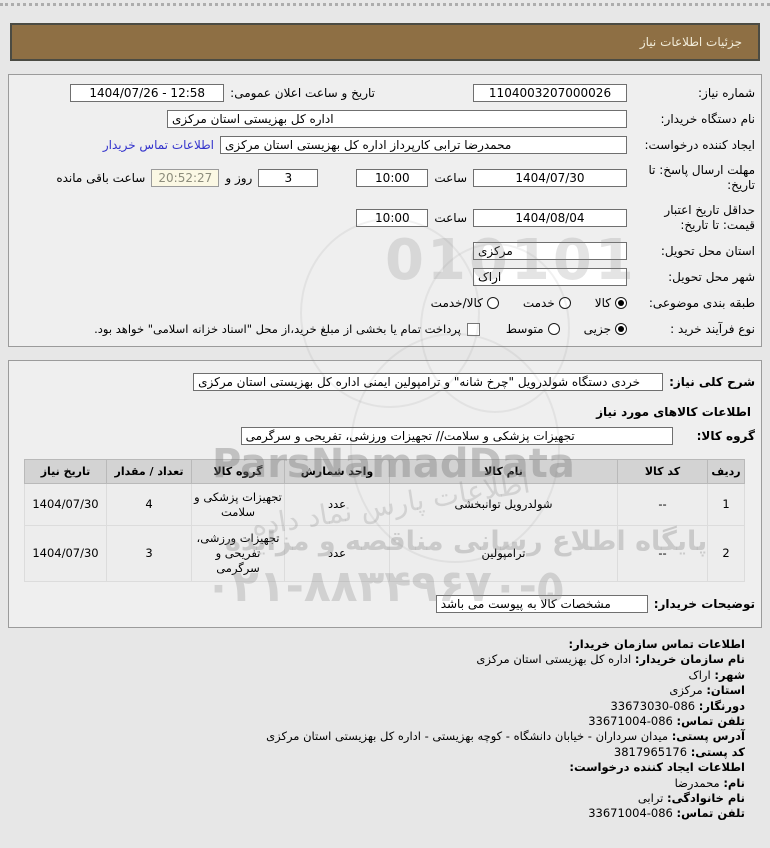  I want to click on contact-line-value: 3817965176, so click(650, 751).